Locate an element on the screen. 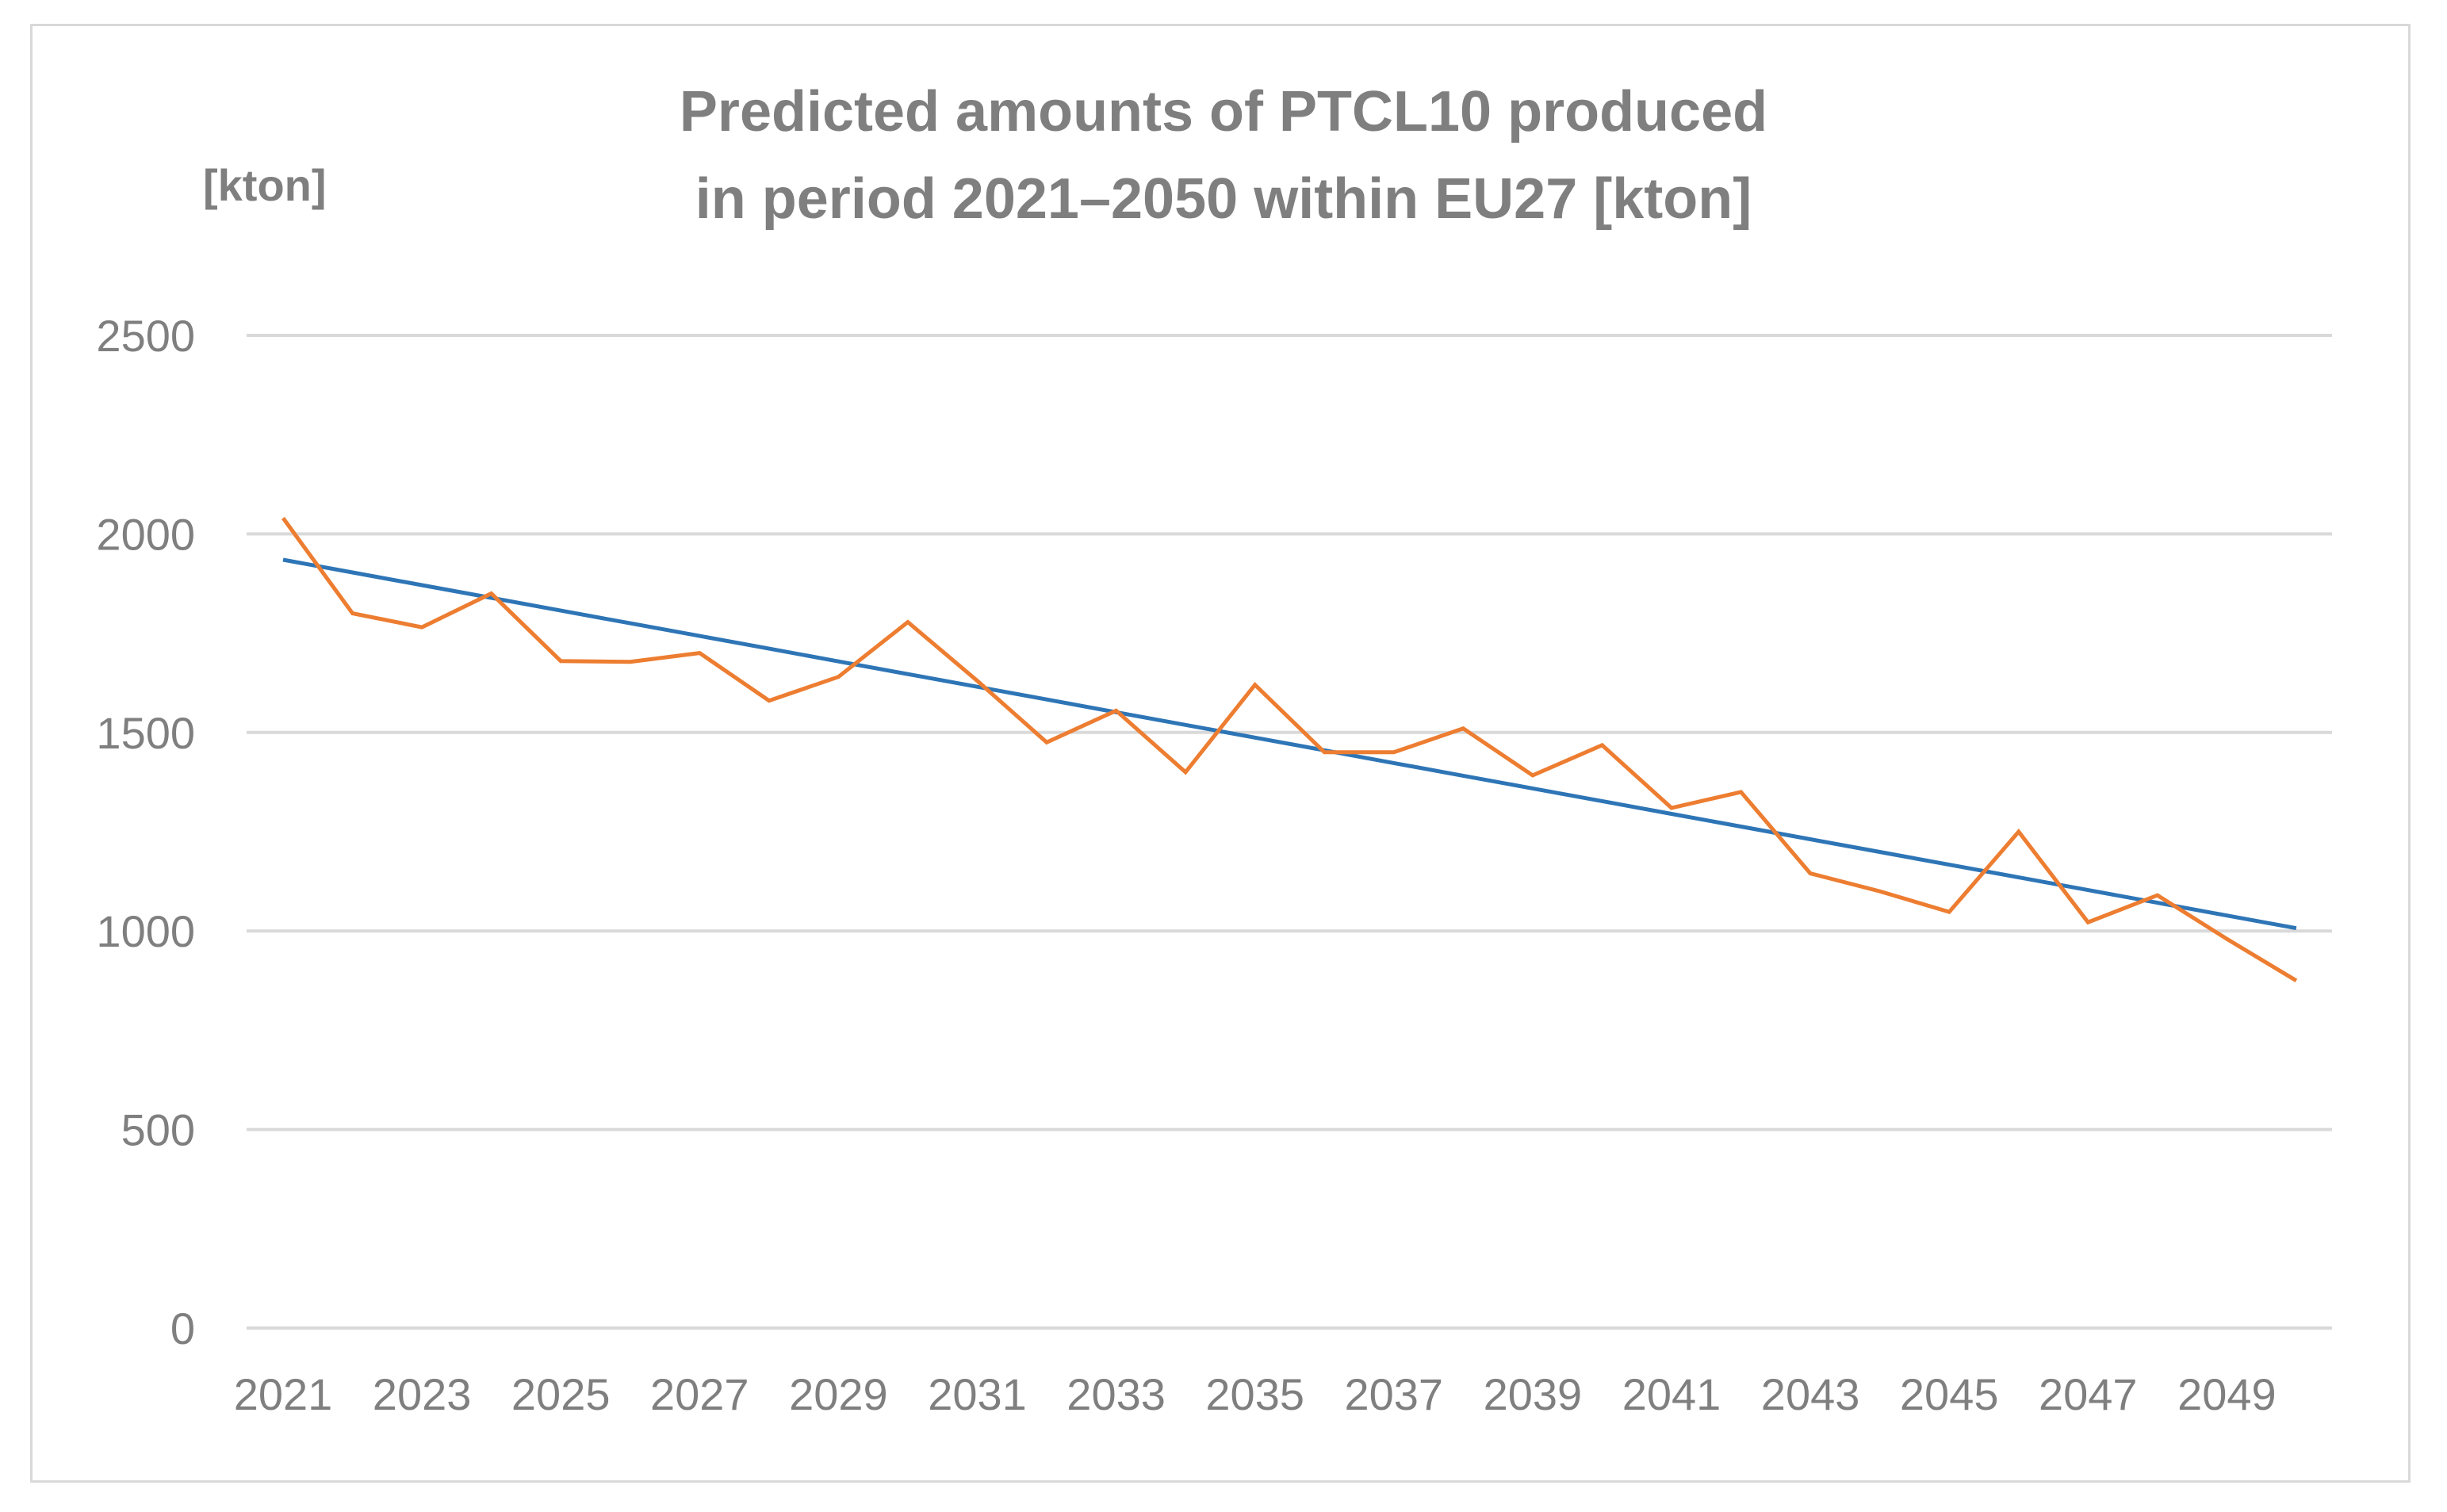 Image resolution: width=2447 pixels, height=1512 pixels. chart-title-line: in period 2021–2050 within EU27 [kton] is located at coordinates (1223, 199).